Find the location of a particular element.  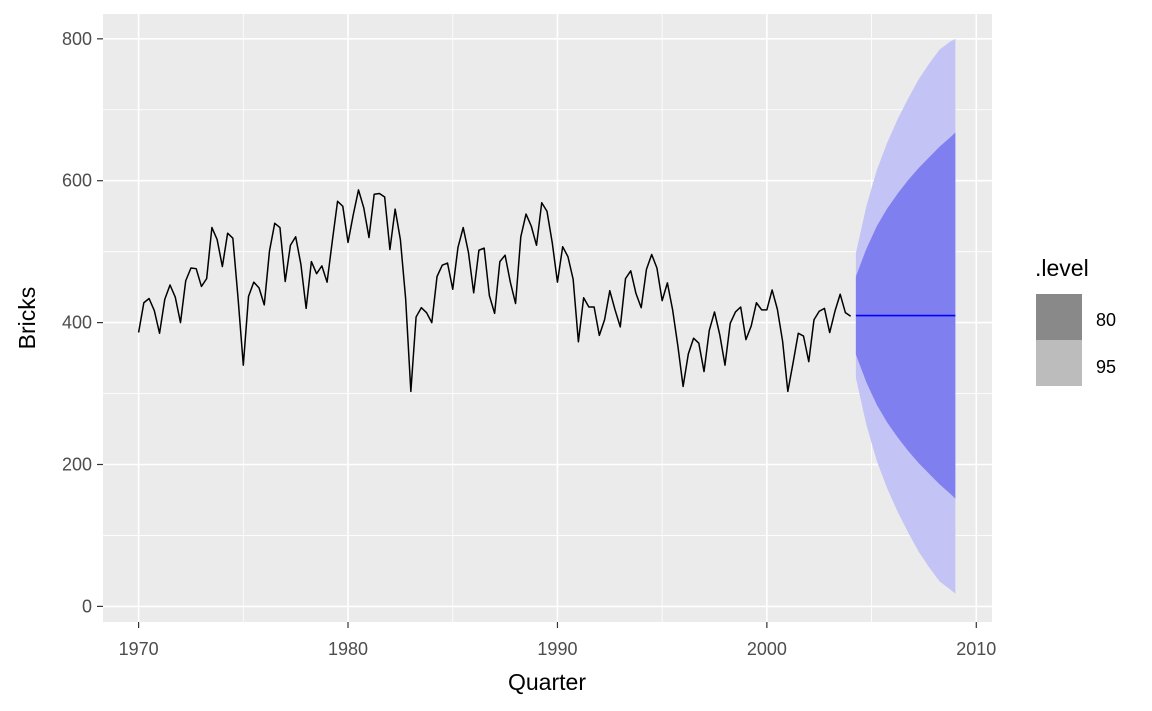

y-tick-label: 400 is located at coordinates (77, 323).